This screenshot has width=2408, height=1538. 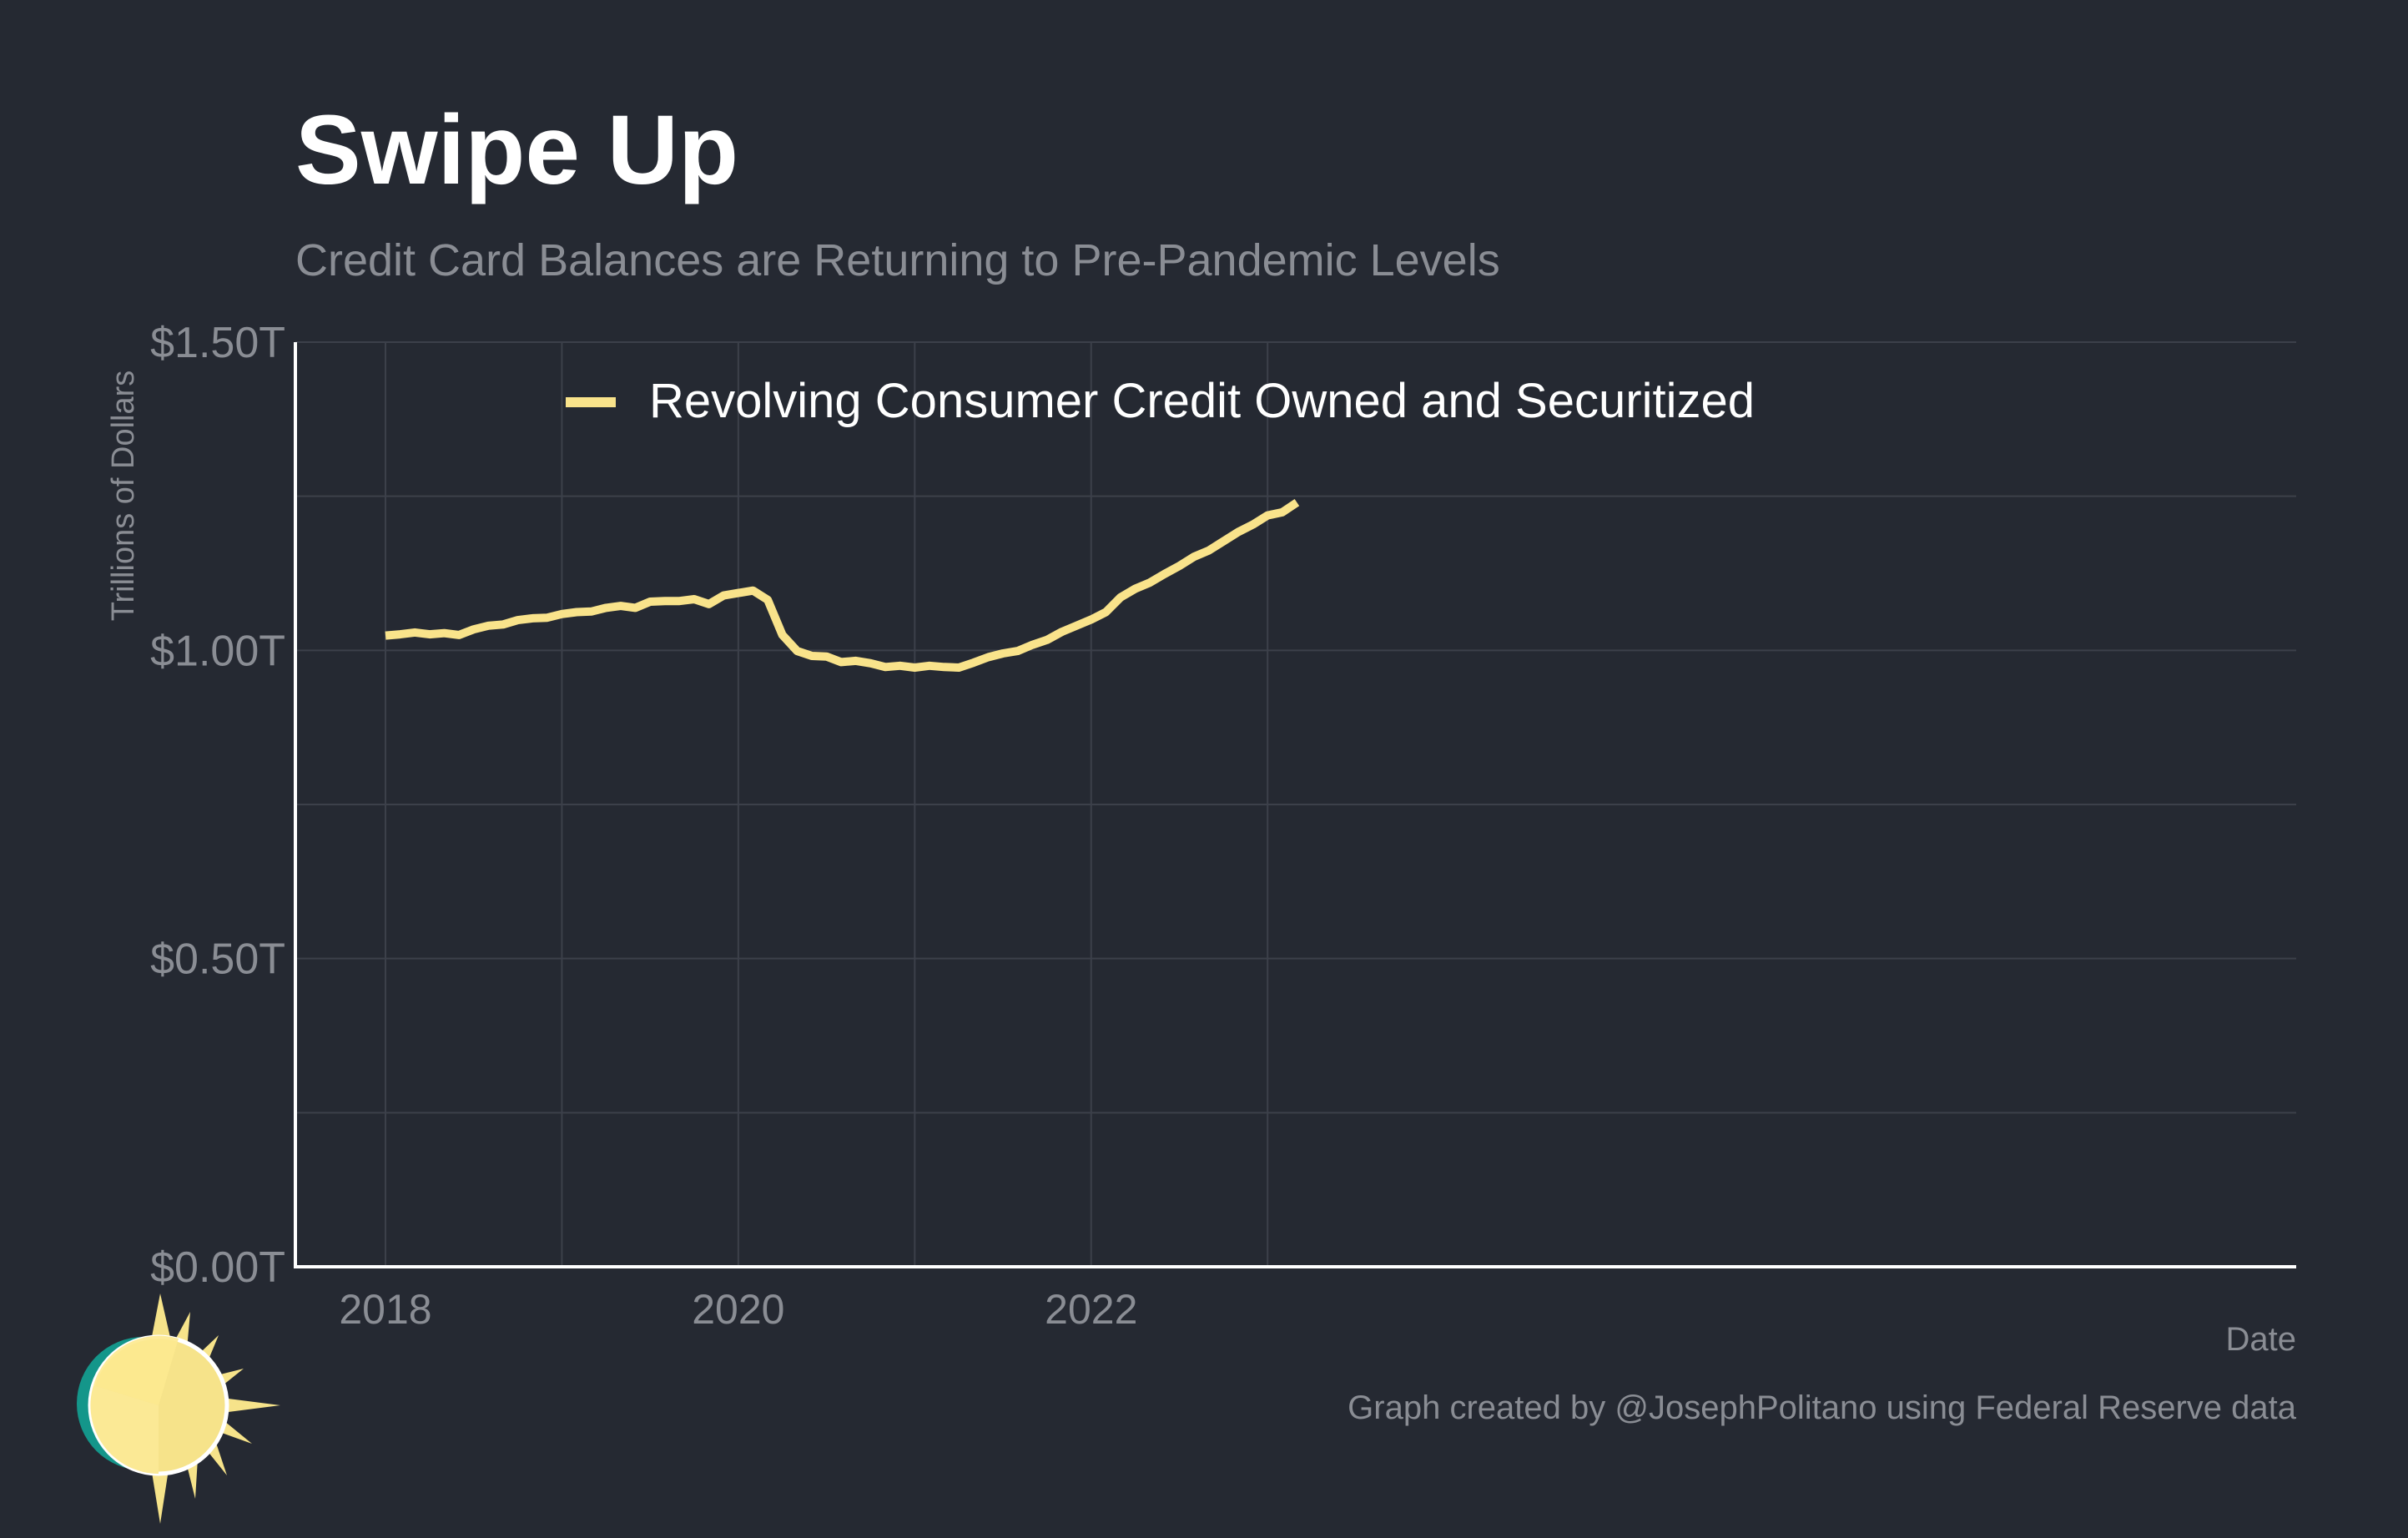 What do you see at coordinates (178, 1408) in the screenshot?
I see `sun-logo-icon` at bounding box center [178, 1408].